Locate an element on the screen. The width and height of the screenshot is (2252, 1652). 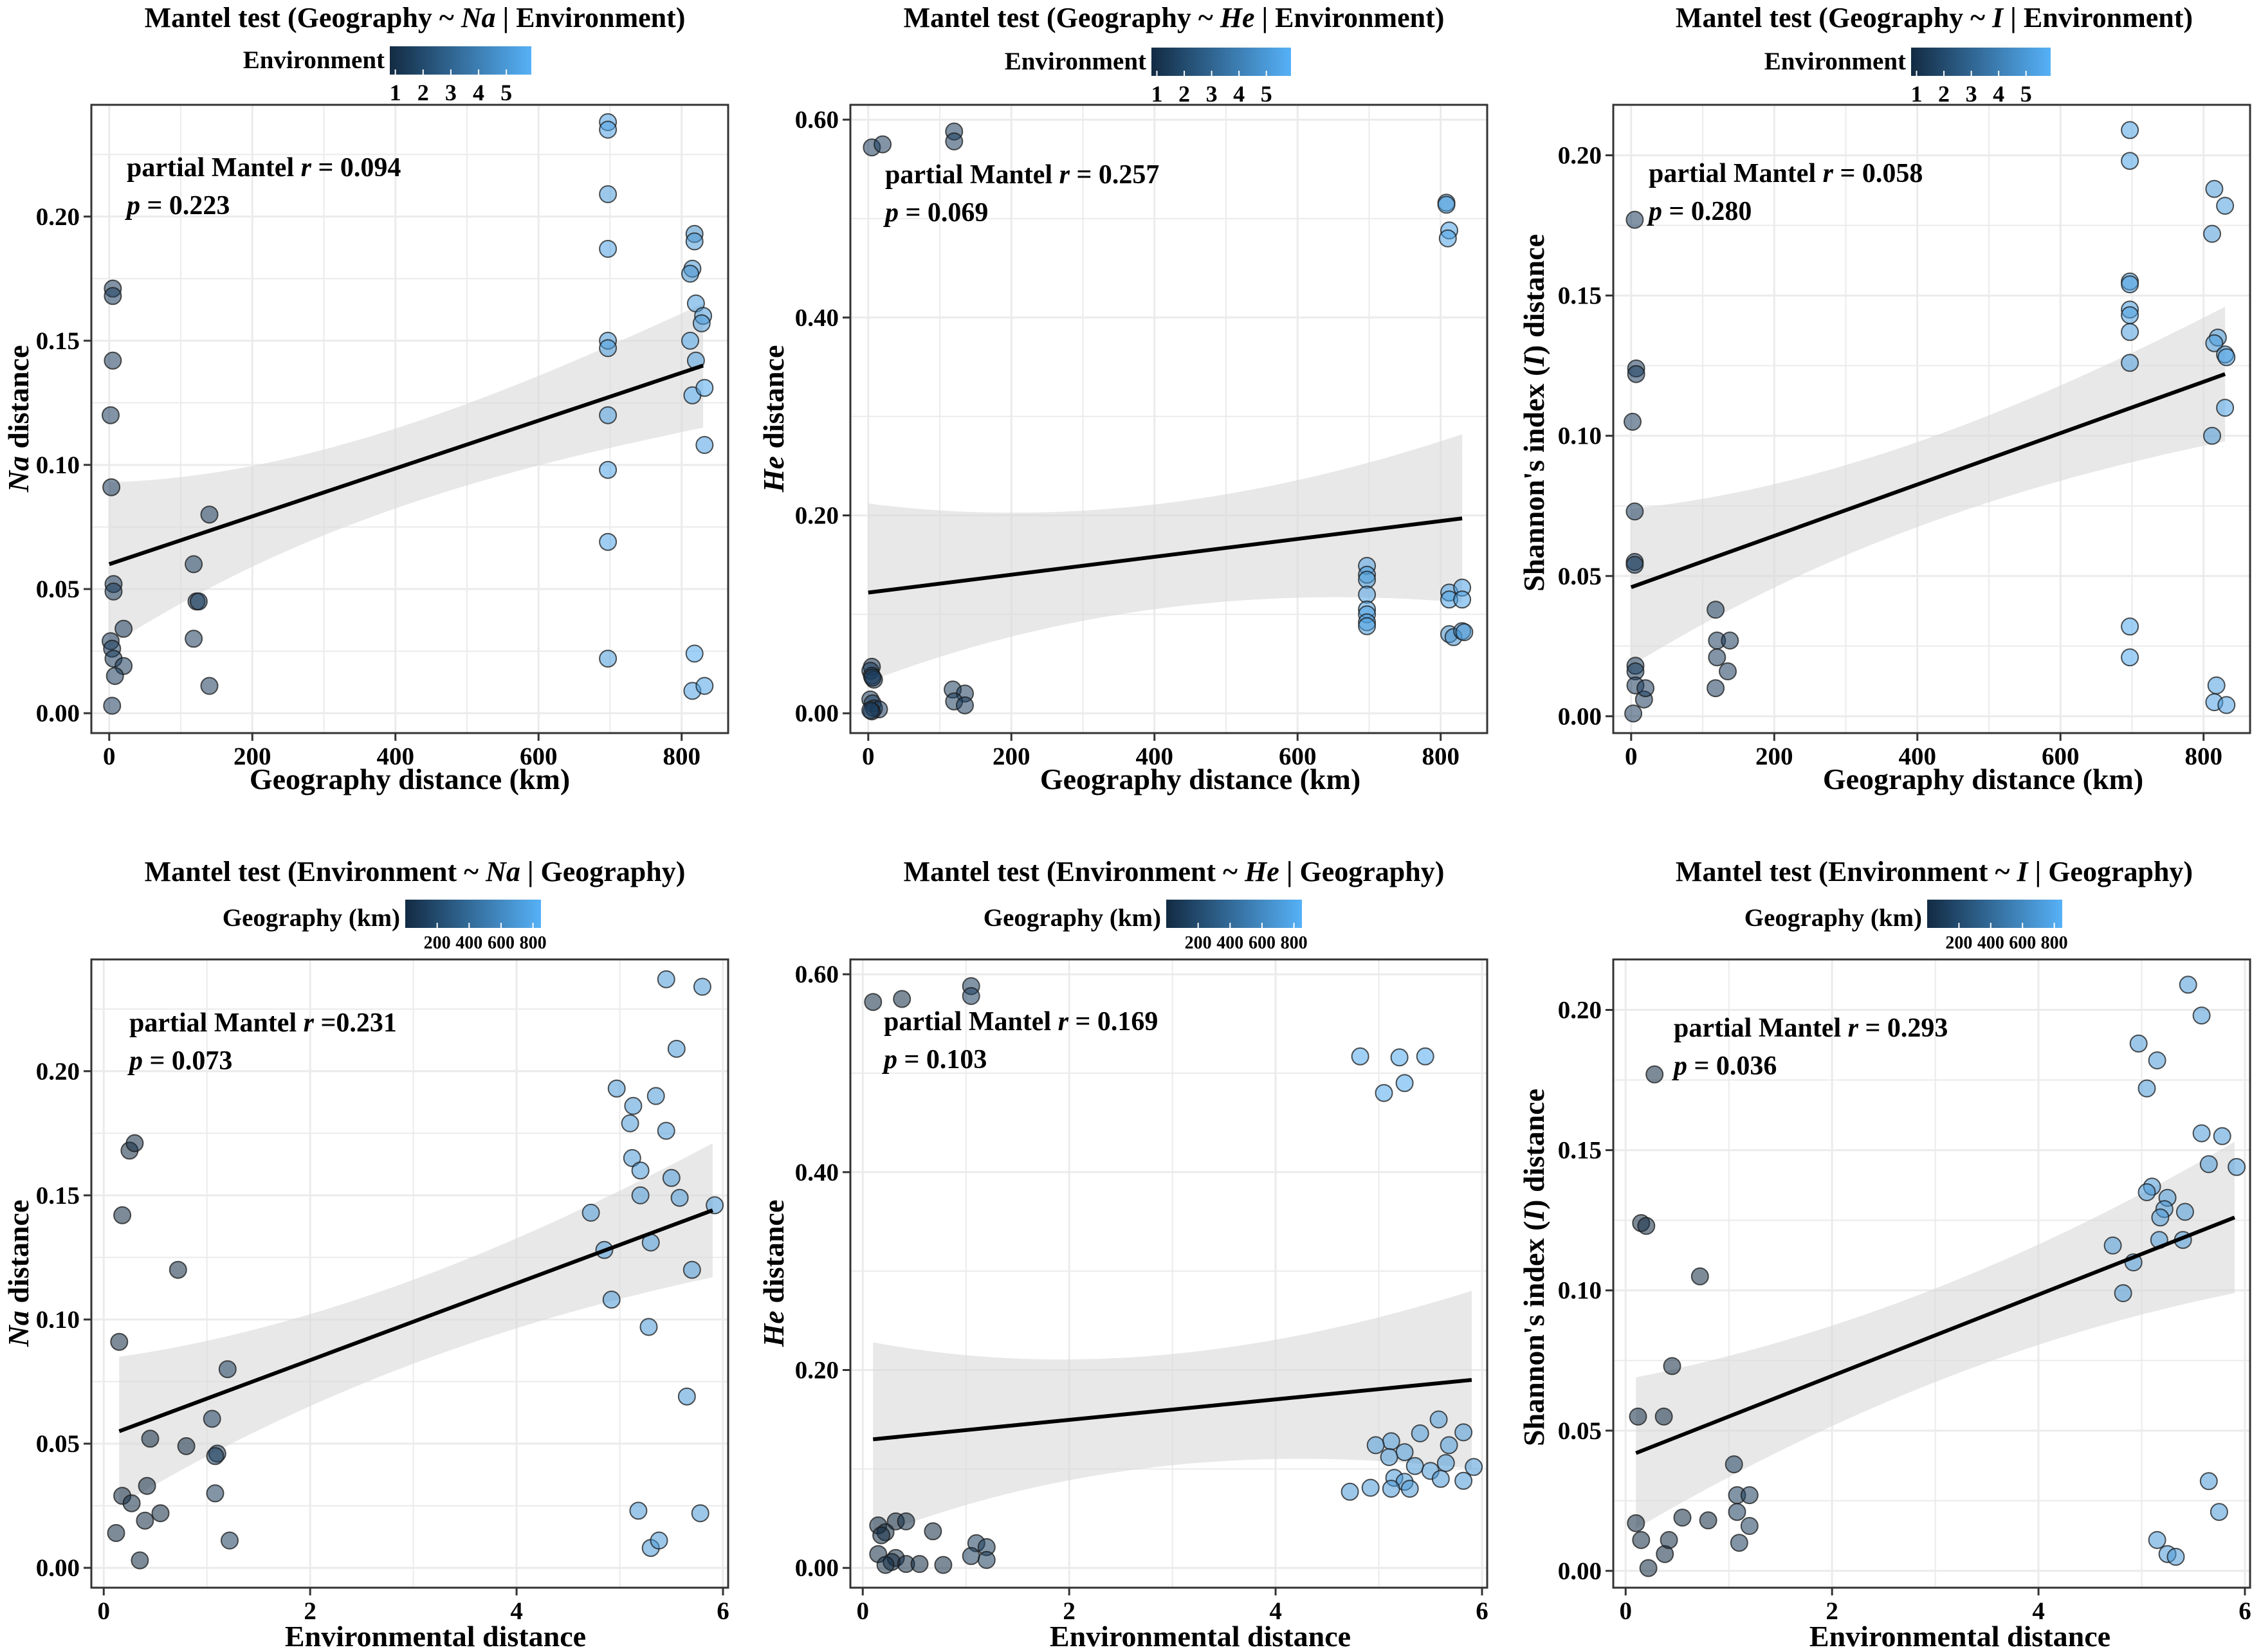
y-tick-label: 0.00 is located at coordinates (58, 713).